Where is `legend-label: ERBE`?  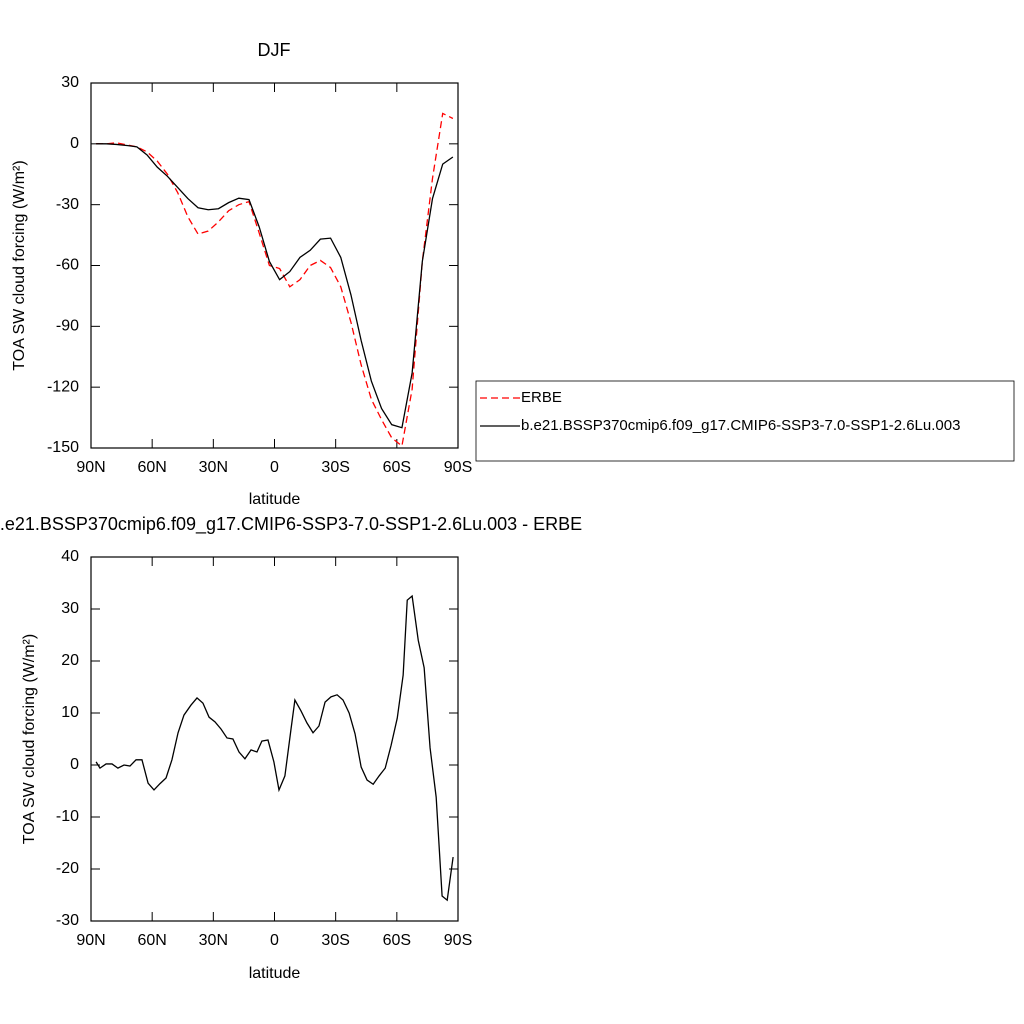 legend-label: ERBE is located at coordinates (541, 397).